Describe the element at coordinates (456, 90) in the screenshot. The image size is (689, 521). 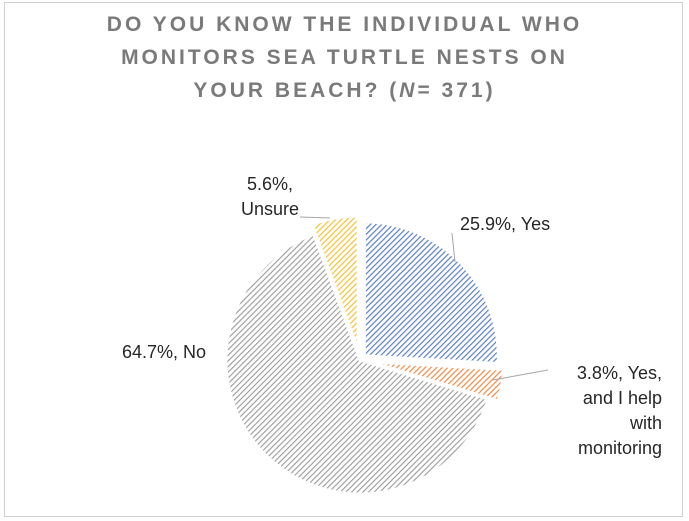
I see `chart-title-suffix: = 371)` at that location.